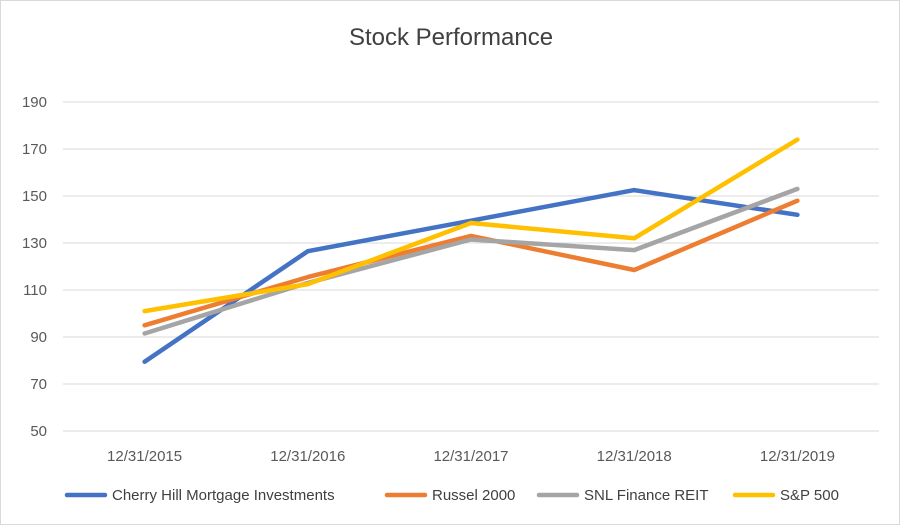 The image size is (902, 528). What do you see at coordinates (473, 495) in the screenshot?
I see `legend-label: Russel 2000` at bounding box center [473, 495].